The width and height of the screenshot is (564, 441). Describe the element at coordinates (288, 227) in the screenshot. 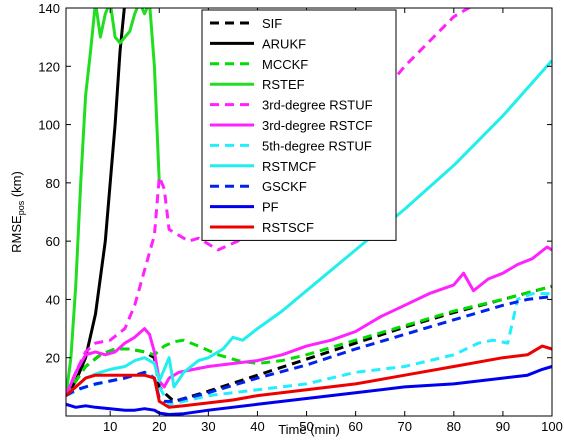

I see `legend-label-10: RSTSCF` at that location.